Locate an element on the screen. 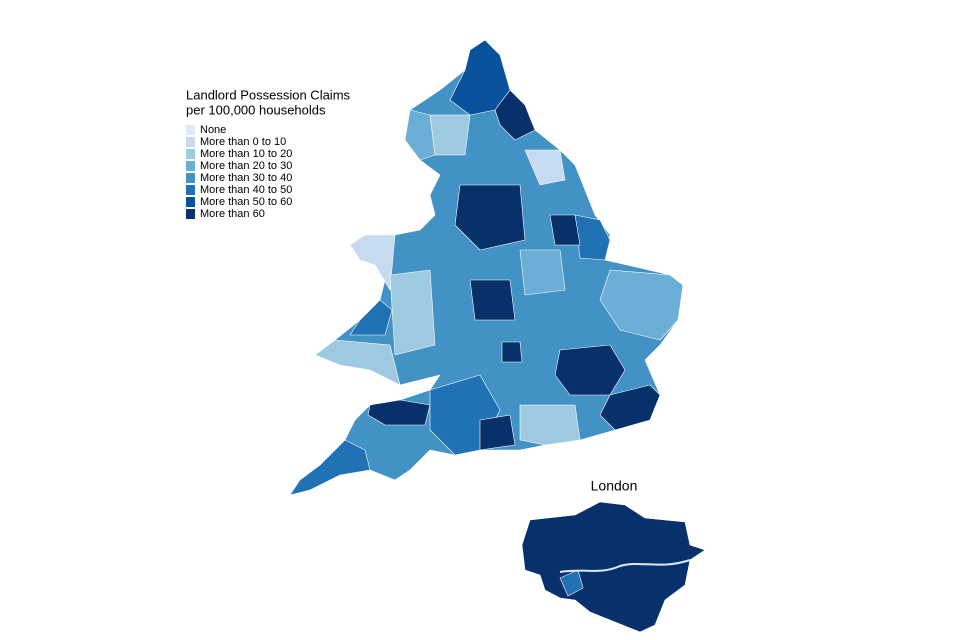  london-inset: London is located at coordinates (613, 555).